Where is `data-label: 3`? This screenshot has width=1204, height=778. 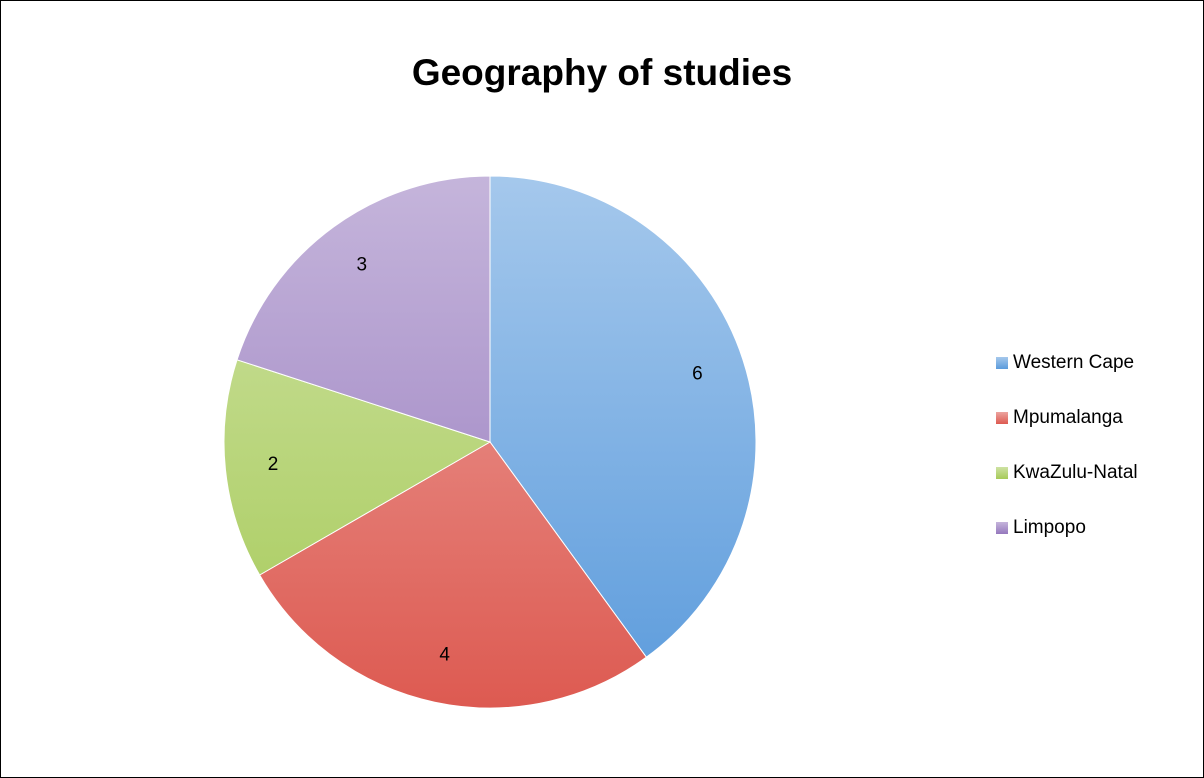
data-label: 3 is located at coordinates (362, 265).